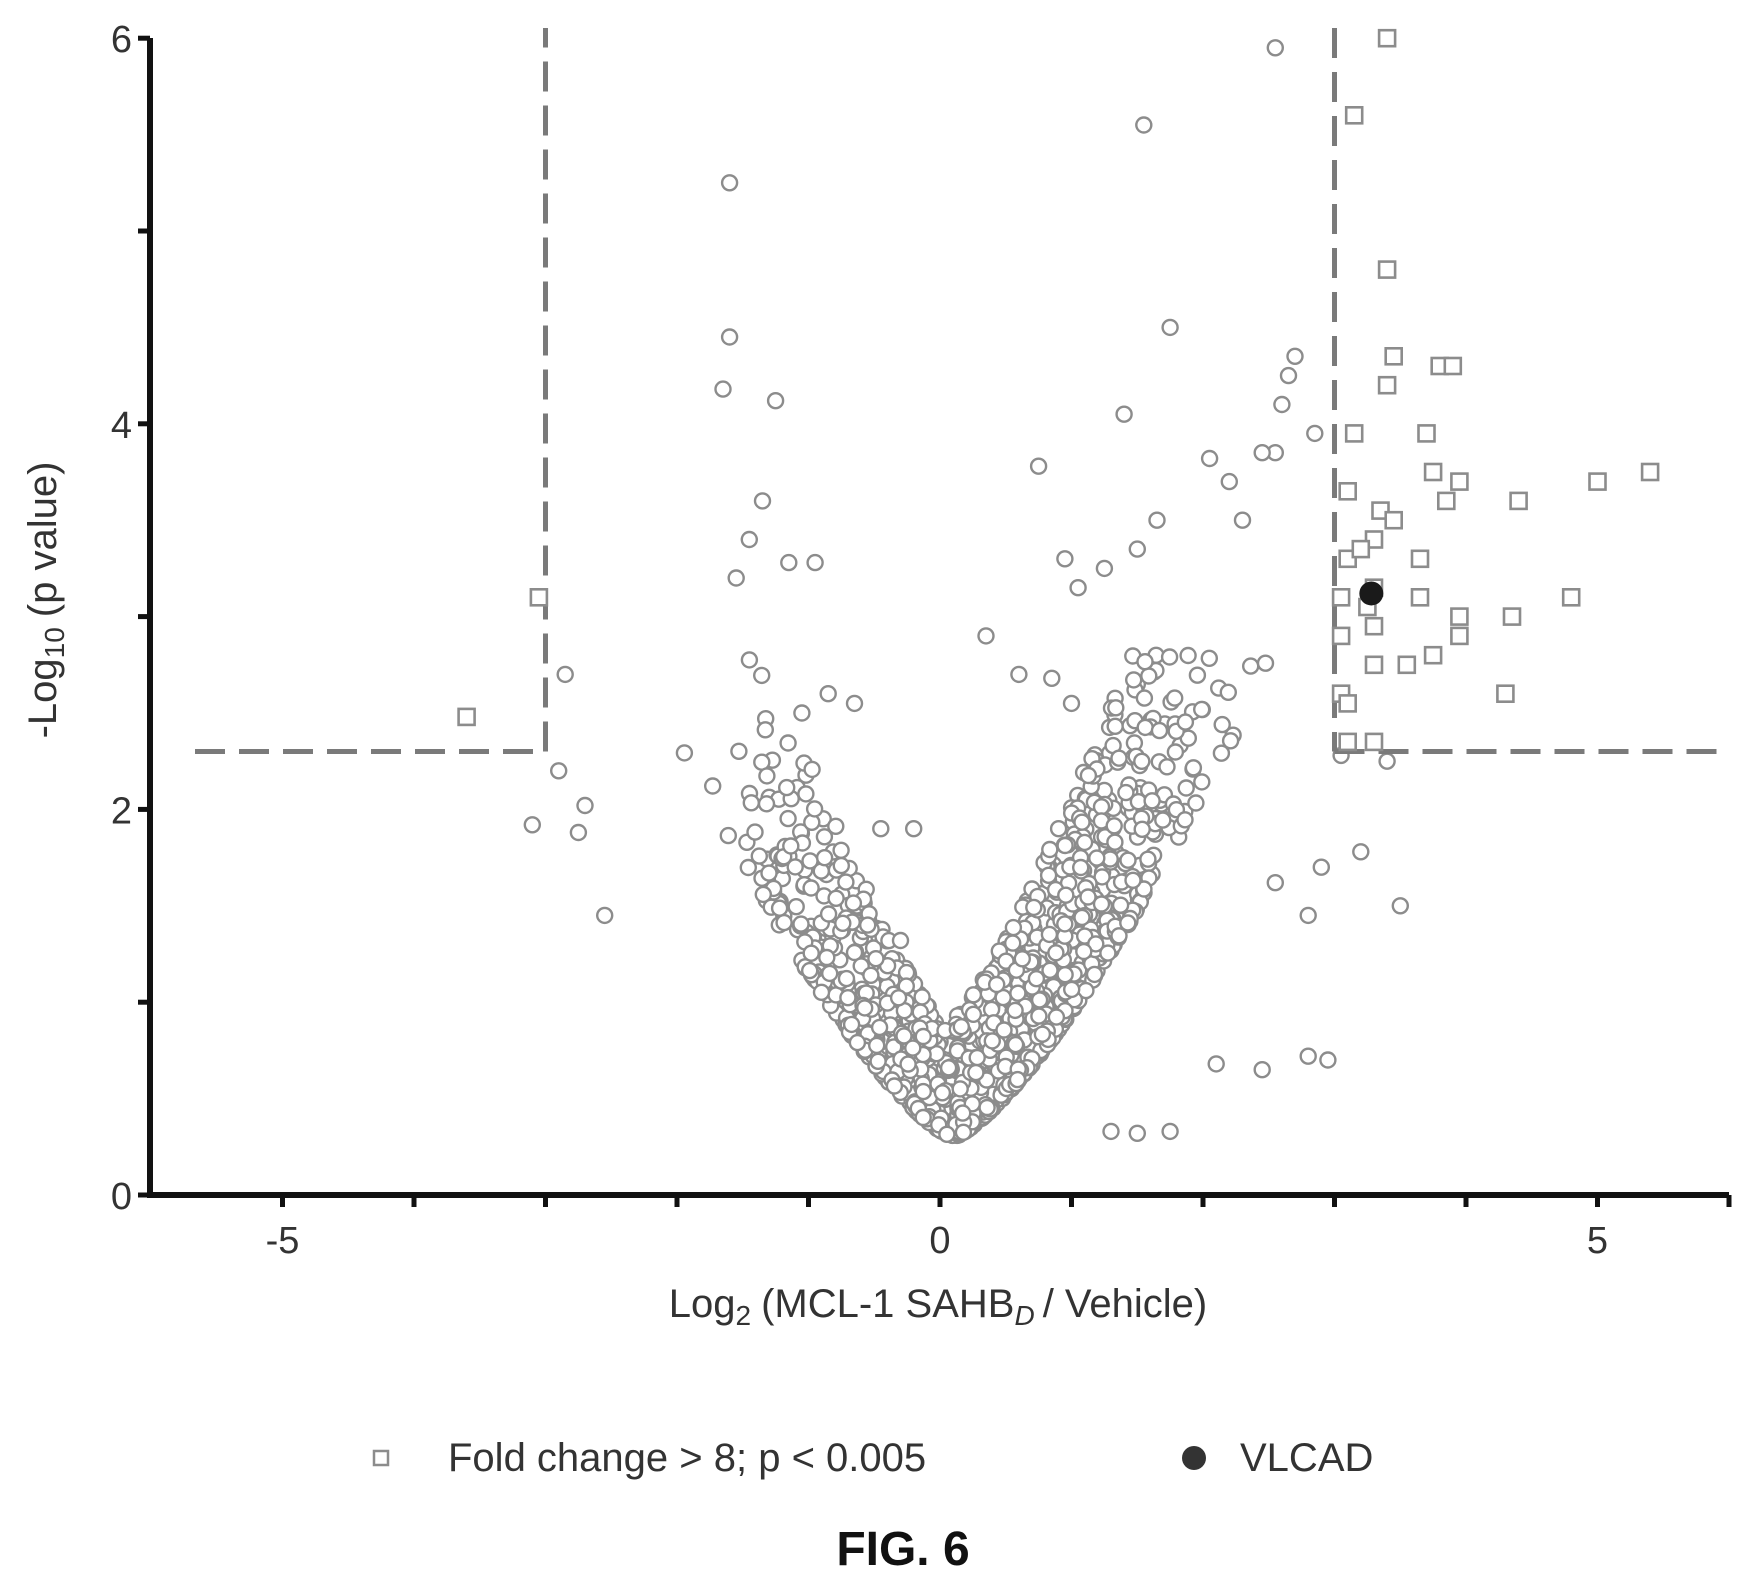  What do you see at coordinates (687, 1458) in the screenshot?
I see `legend-label-fold-change: Fold change > 8; p < 0.005` at bounding box center [687, 1458].